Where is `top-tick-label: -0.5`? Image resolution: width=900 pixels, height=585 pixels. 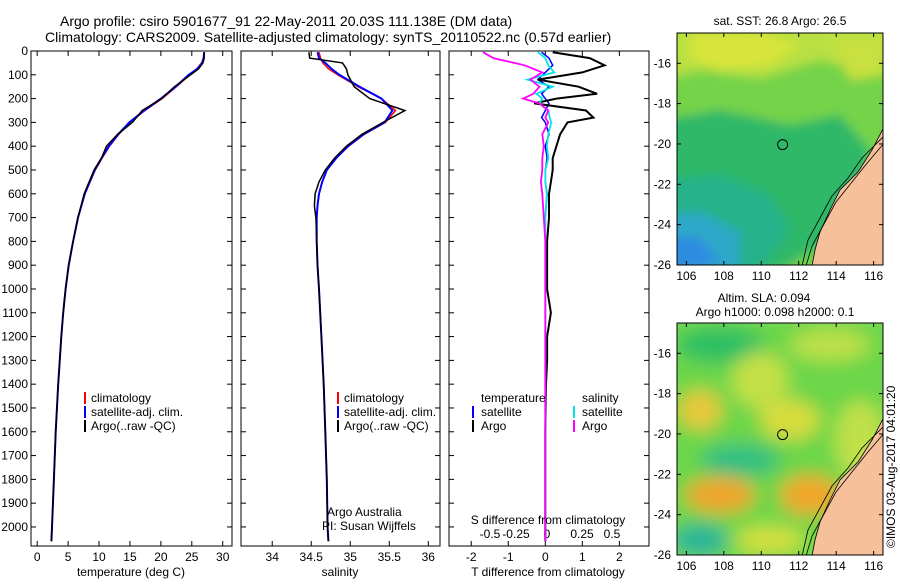
top-tick-label: -0.5 is located at coordinates (490, 534).